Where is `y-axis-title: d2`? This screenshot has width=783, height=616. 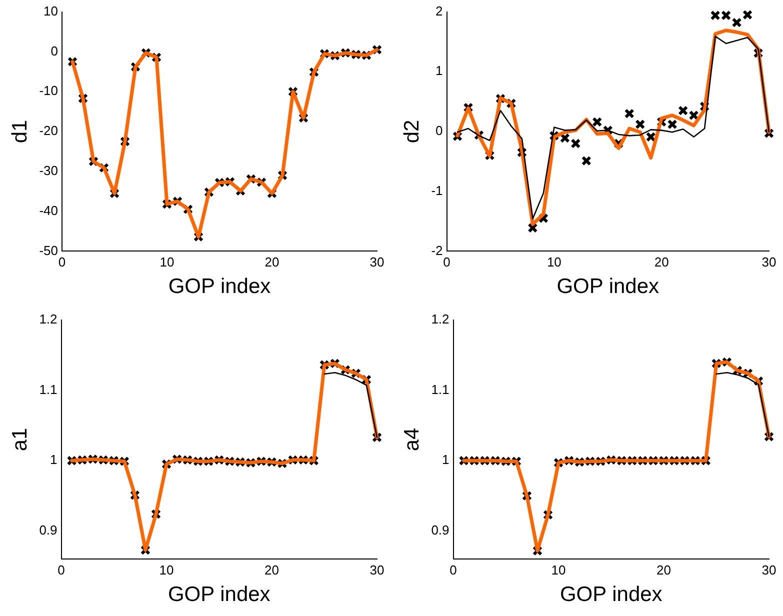
y-axis-title: d2 is located at coordinates (412, 132).